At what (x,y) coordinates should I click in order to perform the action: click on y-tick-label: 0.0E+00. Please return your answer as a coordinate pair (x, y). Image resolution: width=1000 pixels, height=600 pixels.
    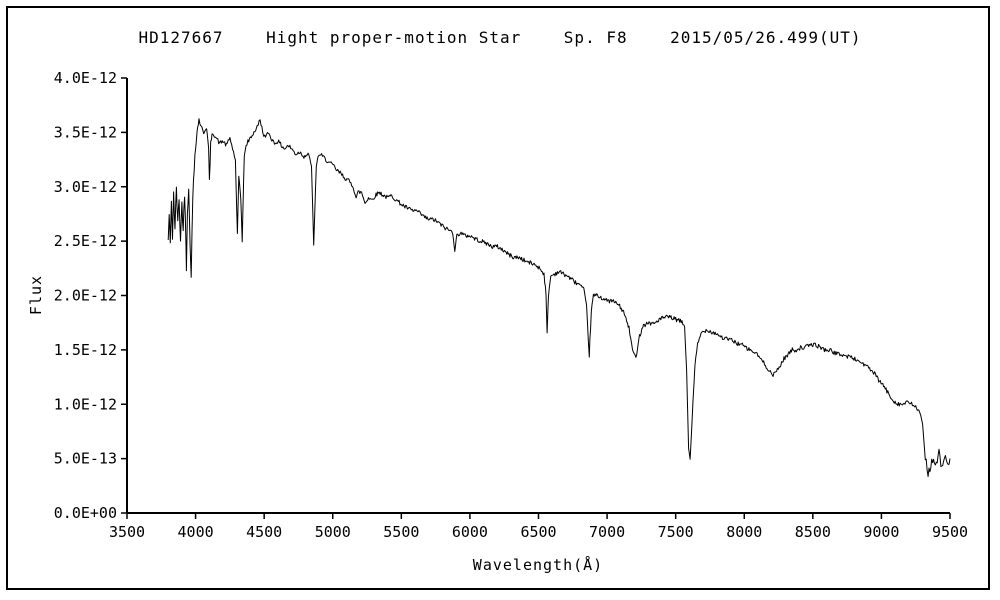
    Looking at the image, I should click on (85, 513).